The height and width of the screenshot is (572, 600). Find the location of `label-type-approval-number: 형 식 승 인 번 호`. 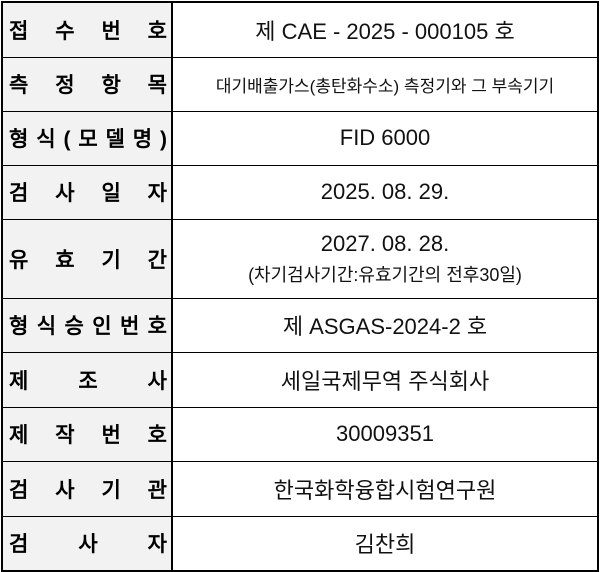

label-type-approval-number: 형 식 승 인 번 호 is located at coordinates (87, 325).